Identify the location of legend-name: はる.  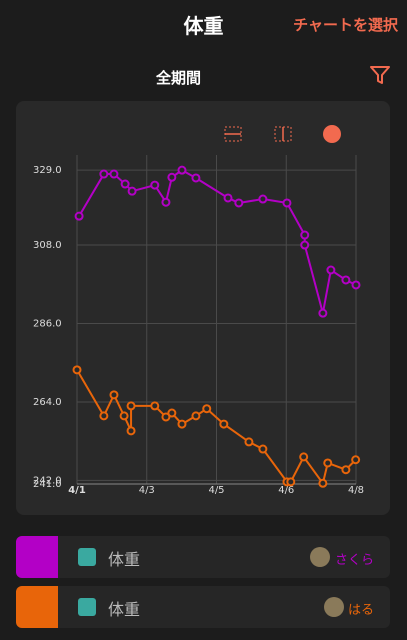
(360, 610).